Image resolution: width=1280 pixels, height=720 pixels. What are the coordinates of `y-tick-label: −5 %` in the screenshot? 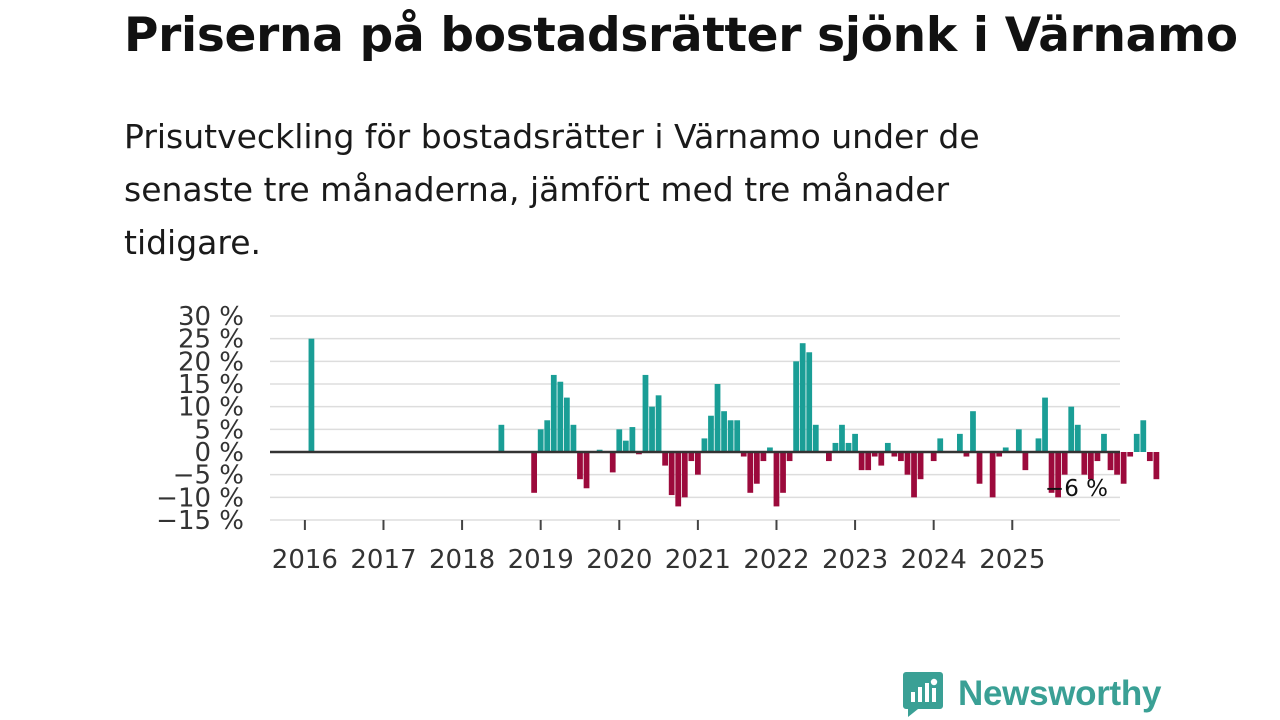 It's located at (208, 476).